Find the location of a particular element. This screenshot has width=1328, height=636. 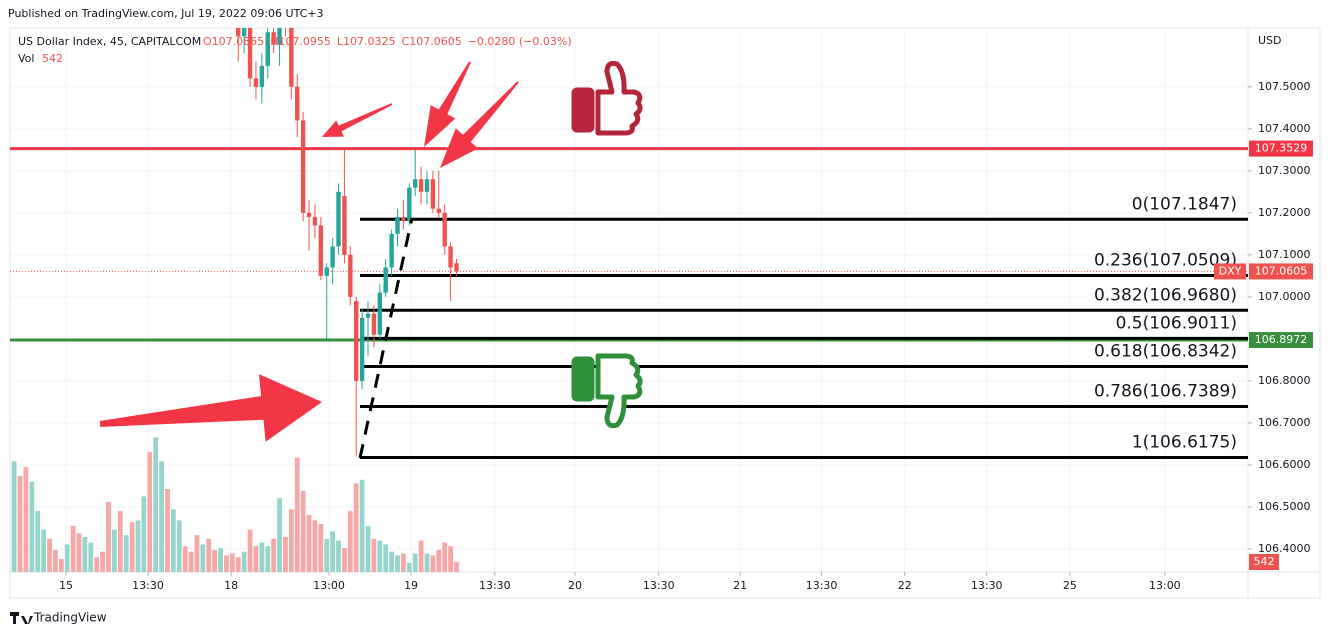

fib-label: 0.5(106.9011) is located at coordinates (1176, 323).